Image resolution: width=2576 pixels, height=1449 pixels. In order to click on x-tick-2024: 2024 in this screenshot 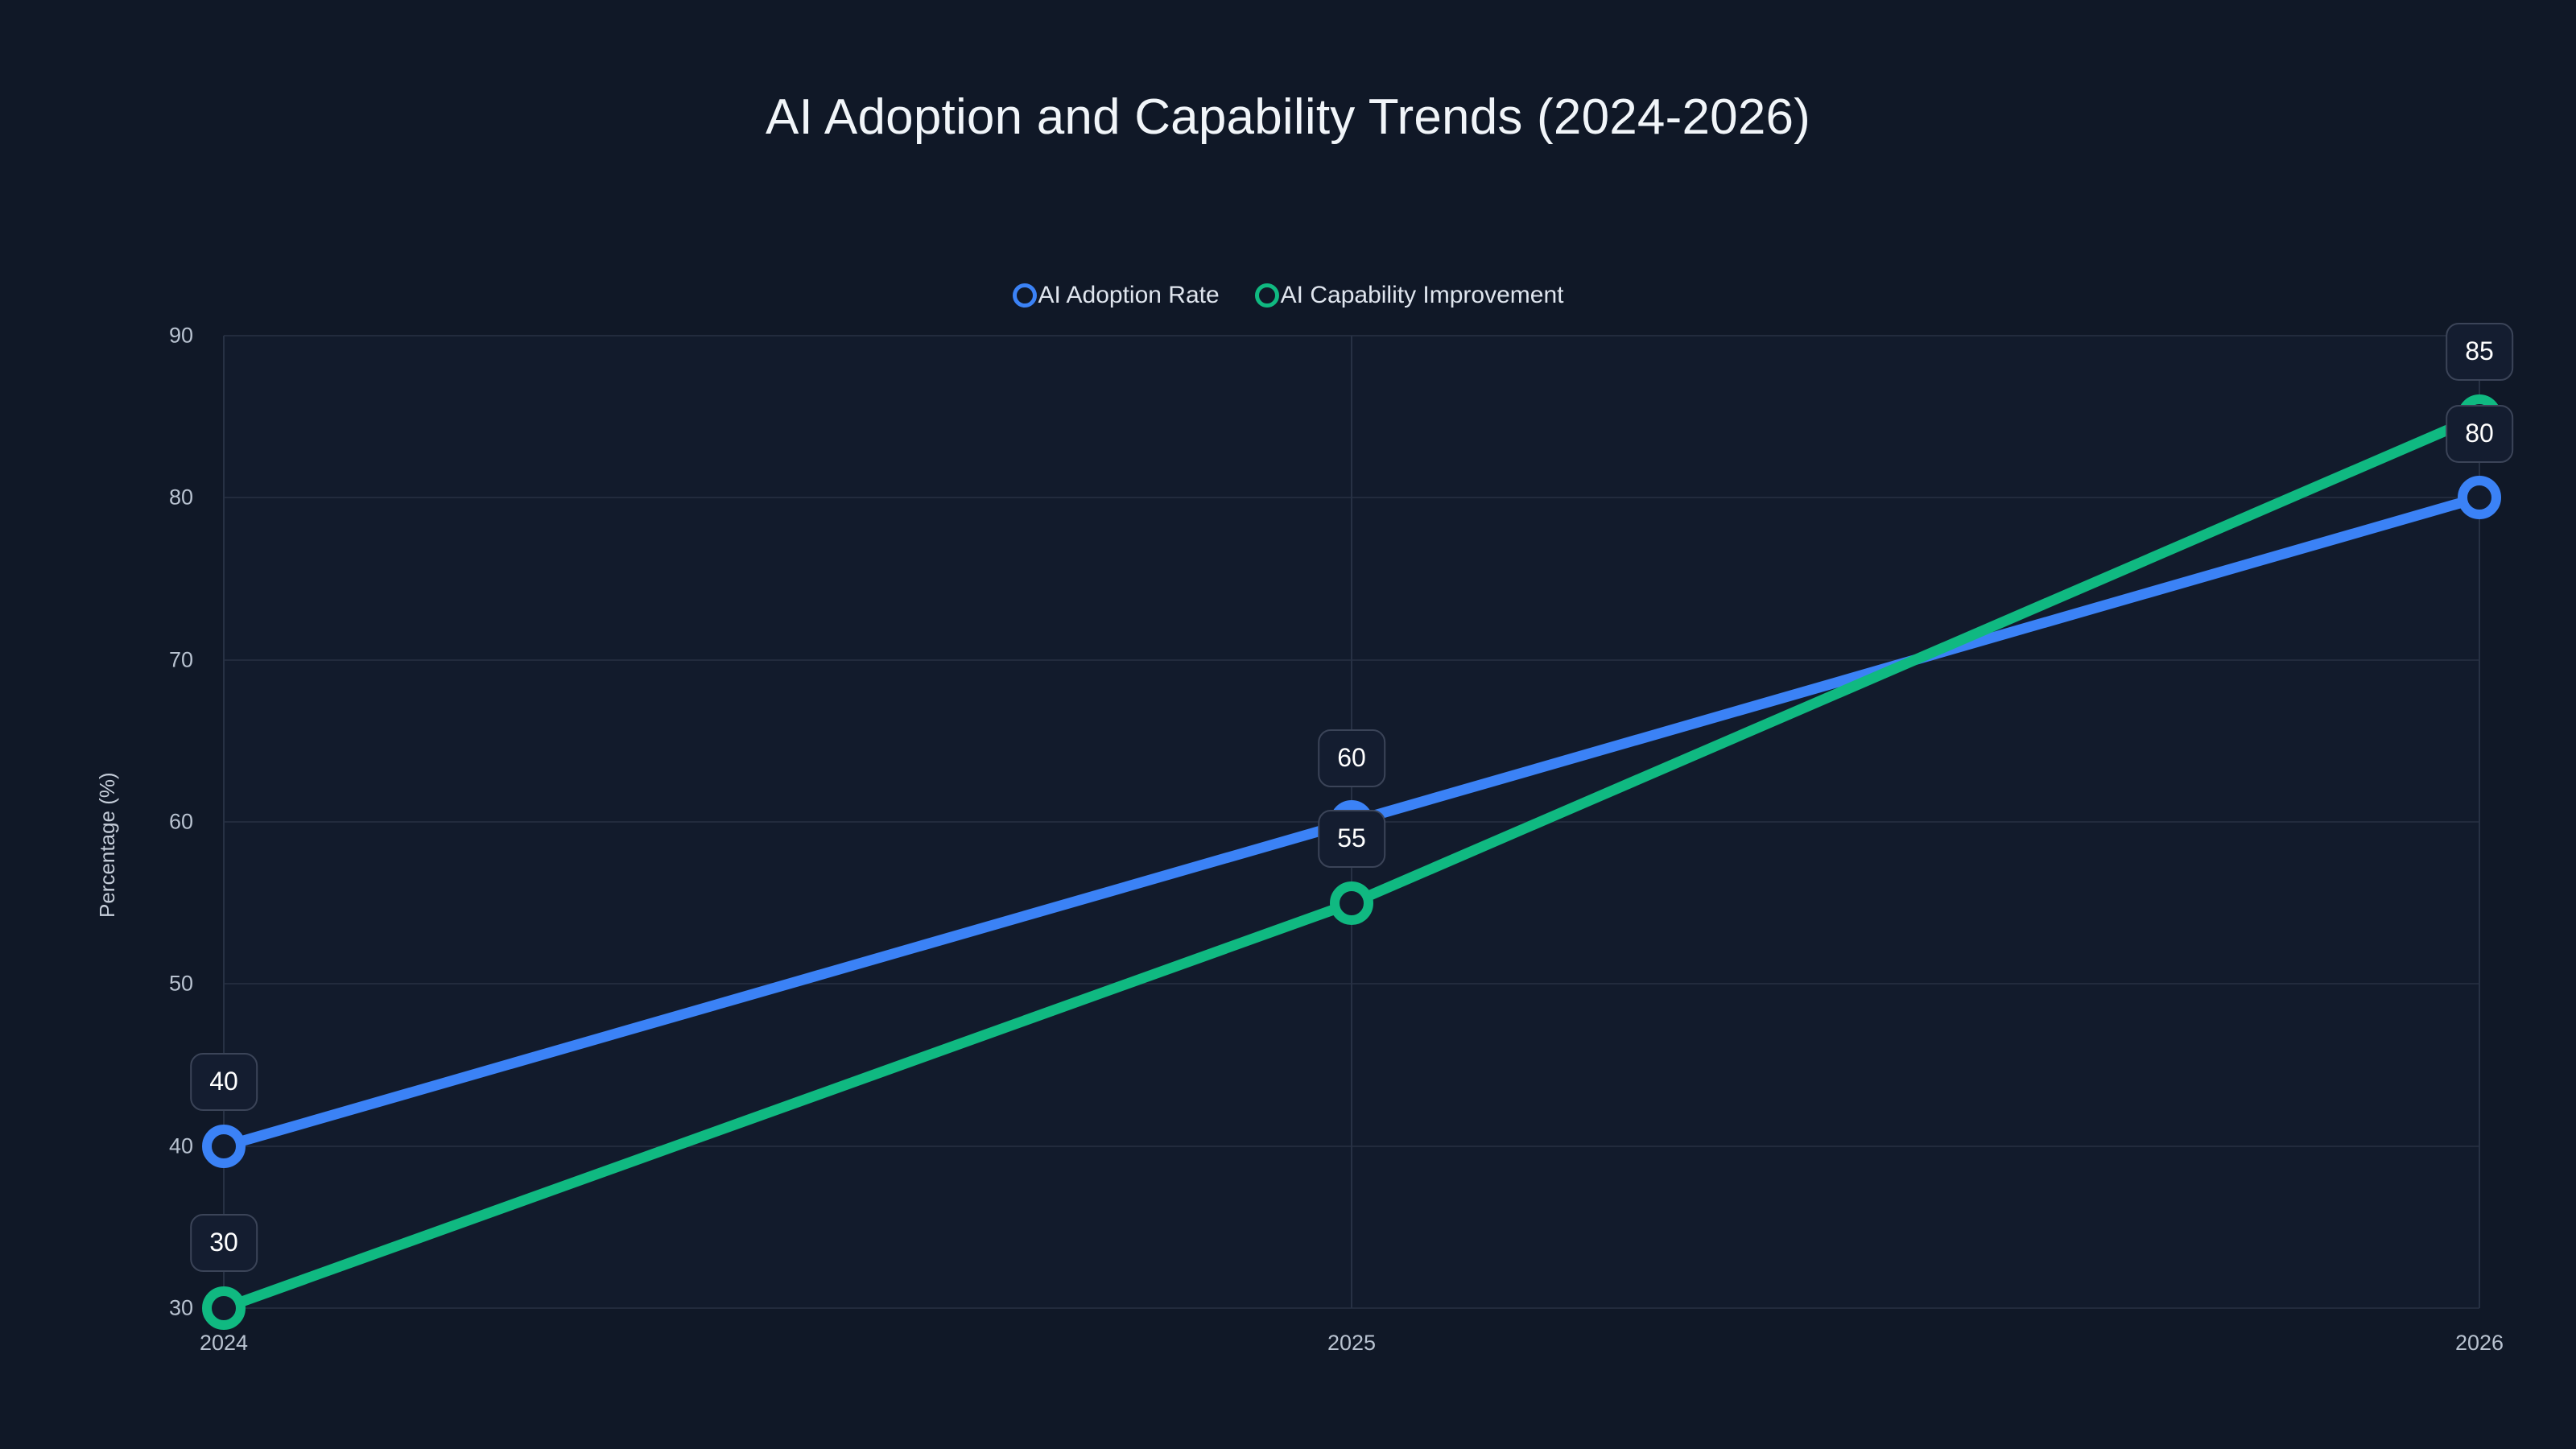, I will do `click(224, 1343)`.